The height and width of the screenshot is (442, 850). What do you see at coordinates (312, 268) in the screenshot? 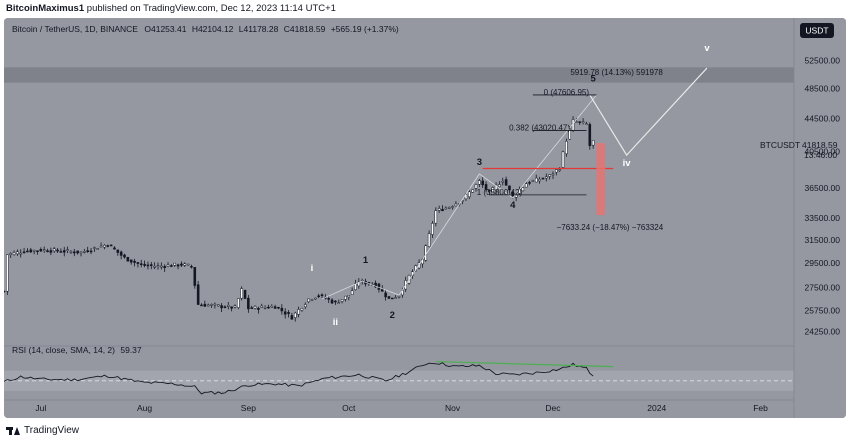
I see `wave-label: i` at bounding box center [312, 268].